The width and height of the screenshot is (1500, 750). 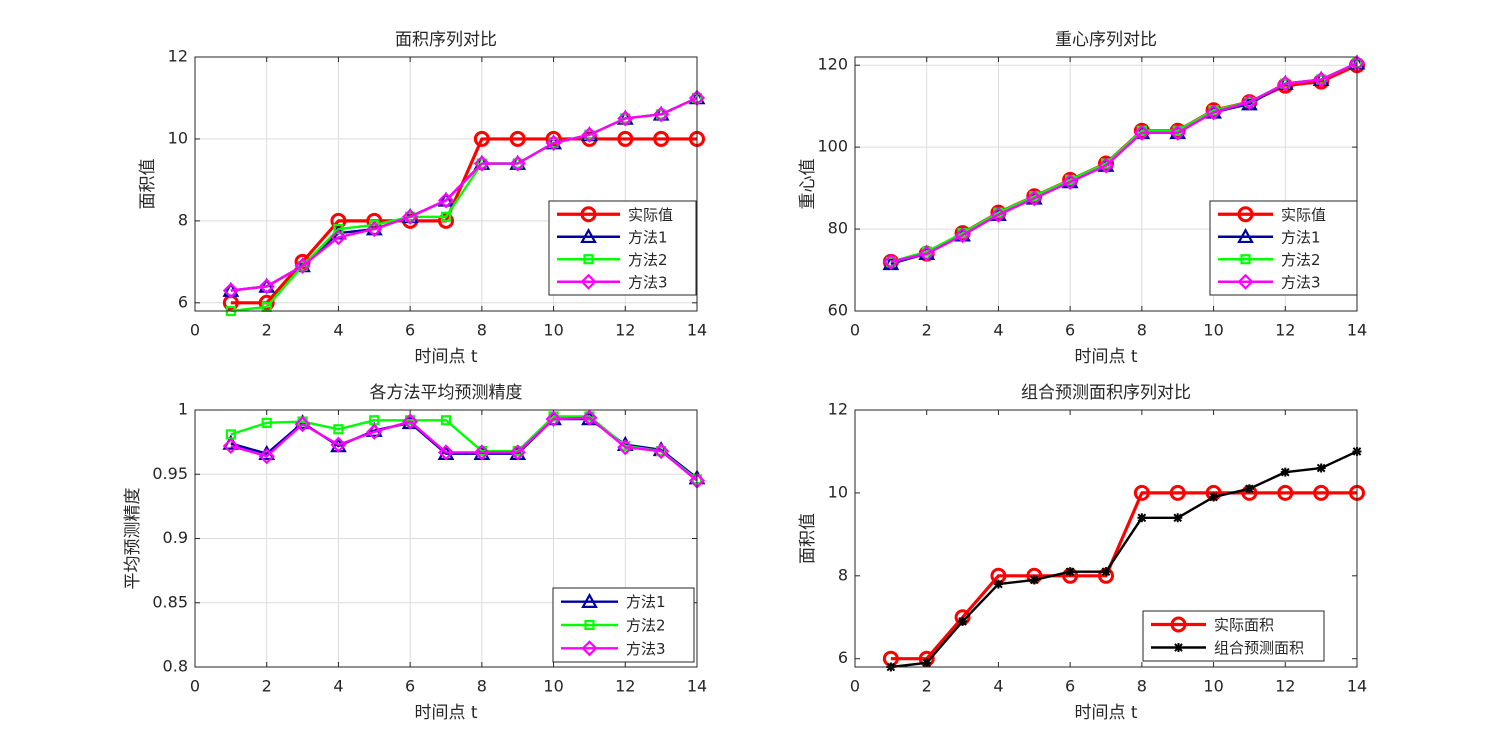 What do you see at coordinates (133, 539) in the screenshot?
I see `y-axis-label: 平均预测精度` at bounding box center [133, 539].